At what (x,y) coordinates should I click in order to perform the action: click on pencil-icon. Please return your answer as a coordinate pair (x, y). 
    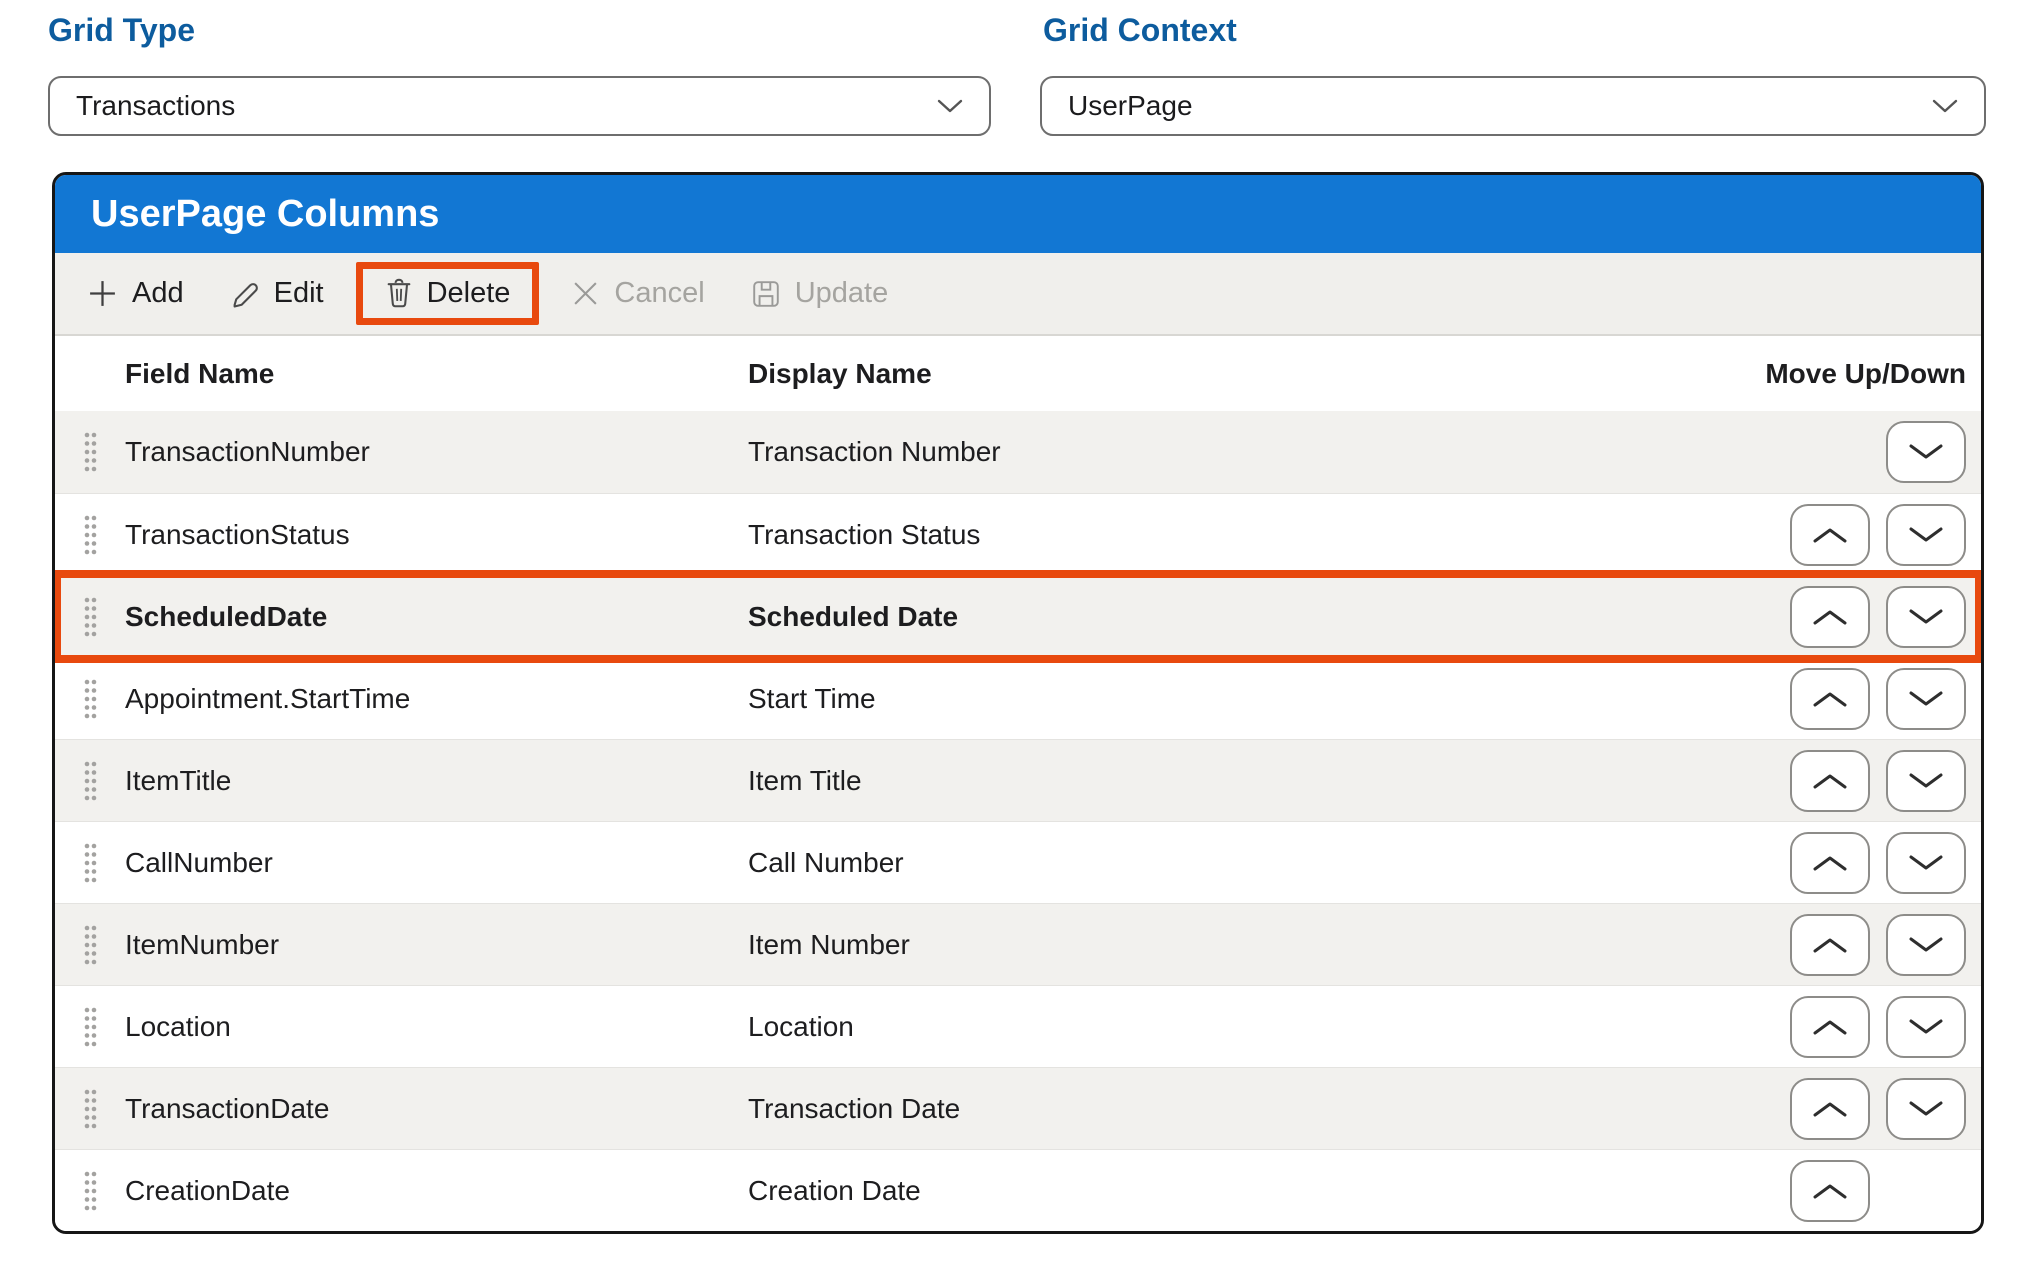
    Looking at the image, I should click on (245, 294).